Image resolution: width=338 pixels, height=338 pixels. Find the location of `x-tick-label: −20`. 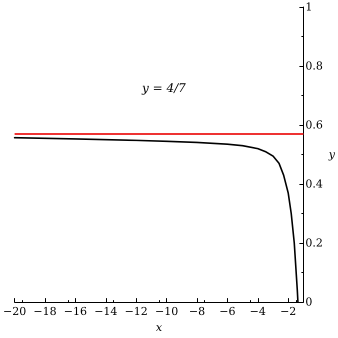

x-tick-label: −20 is located at coordinates (14, 311).